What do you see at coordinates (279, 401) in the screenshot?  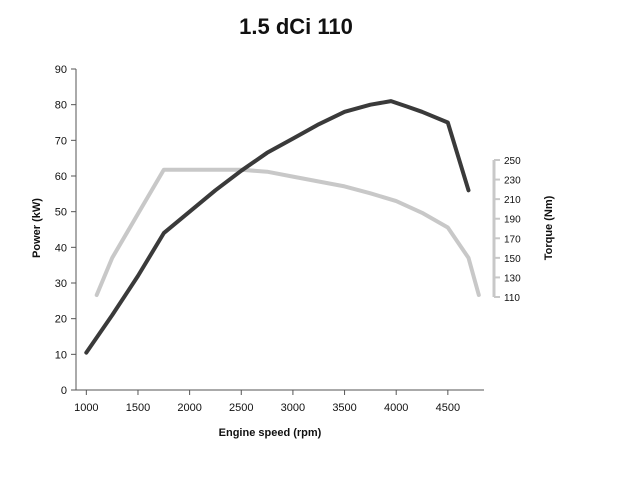 I see `engine-speed-axis: 1000 1500 2000 2500 3000 3500 4000 4500` at bounding box center [279, 401].